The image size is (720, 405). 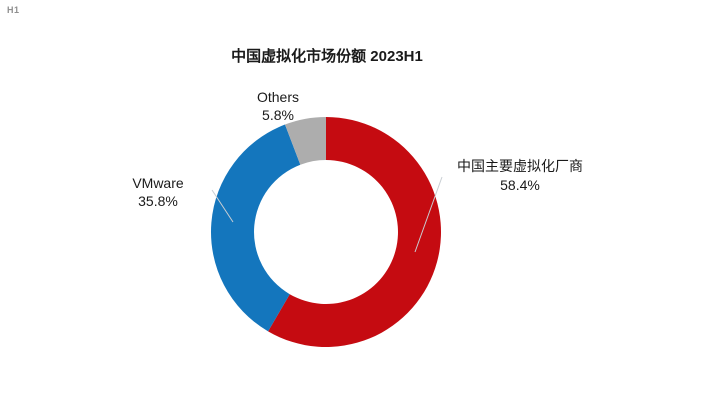 What do you see at coordinates (222, 206) in the screenshot?
I see `leader-line-vmware` at bounding box center [222, 206].